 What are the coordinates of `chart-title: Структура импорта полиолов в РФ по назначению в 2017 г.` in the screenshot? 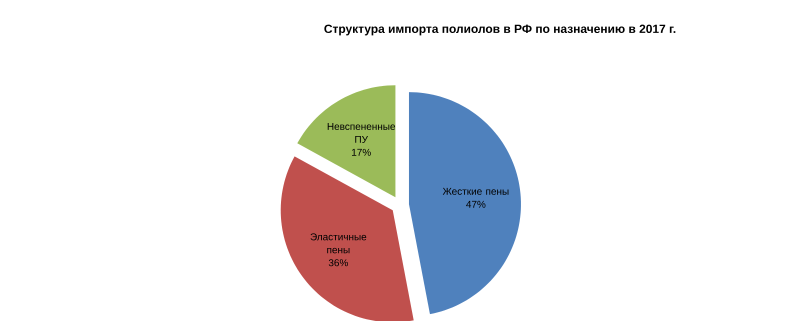 It's located at (500, 30).